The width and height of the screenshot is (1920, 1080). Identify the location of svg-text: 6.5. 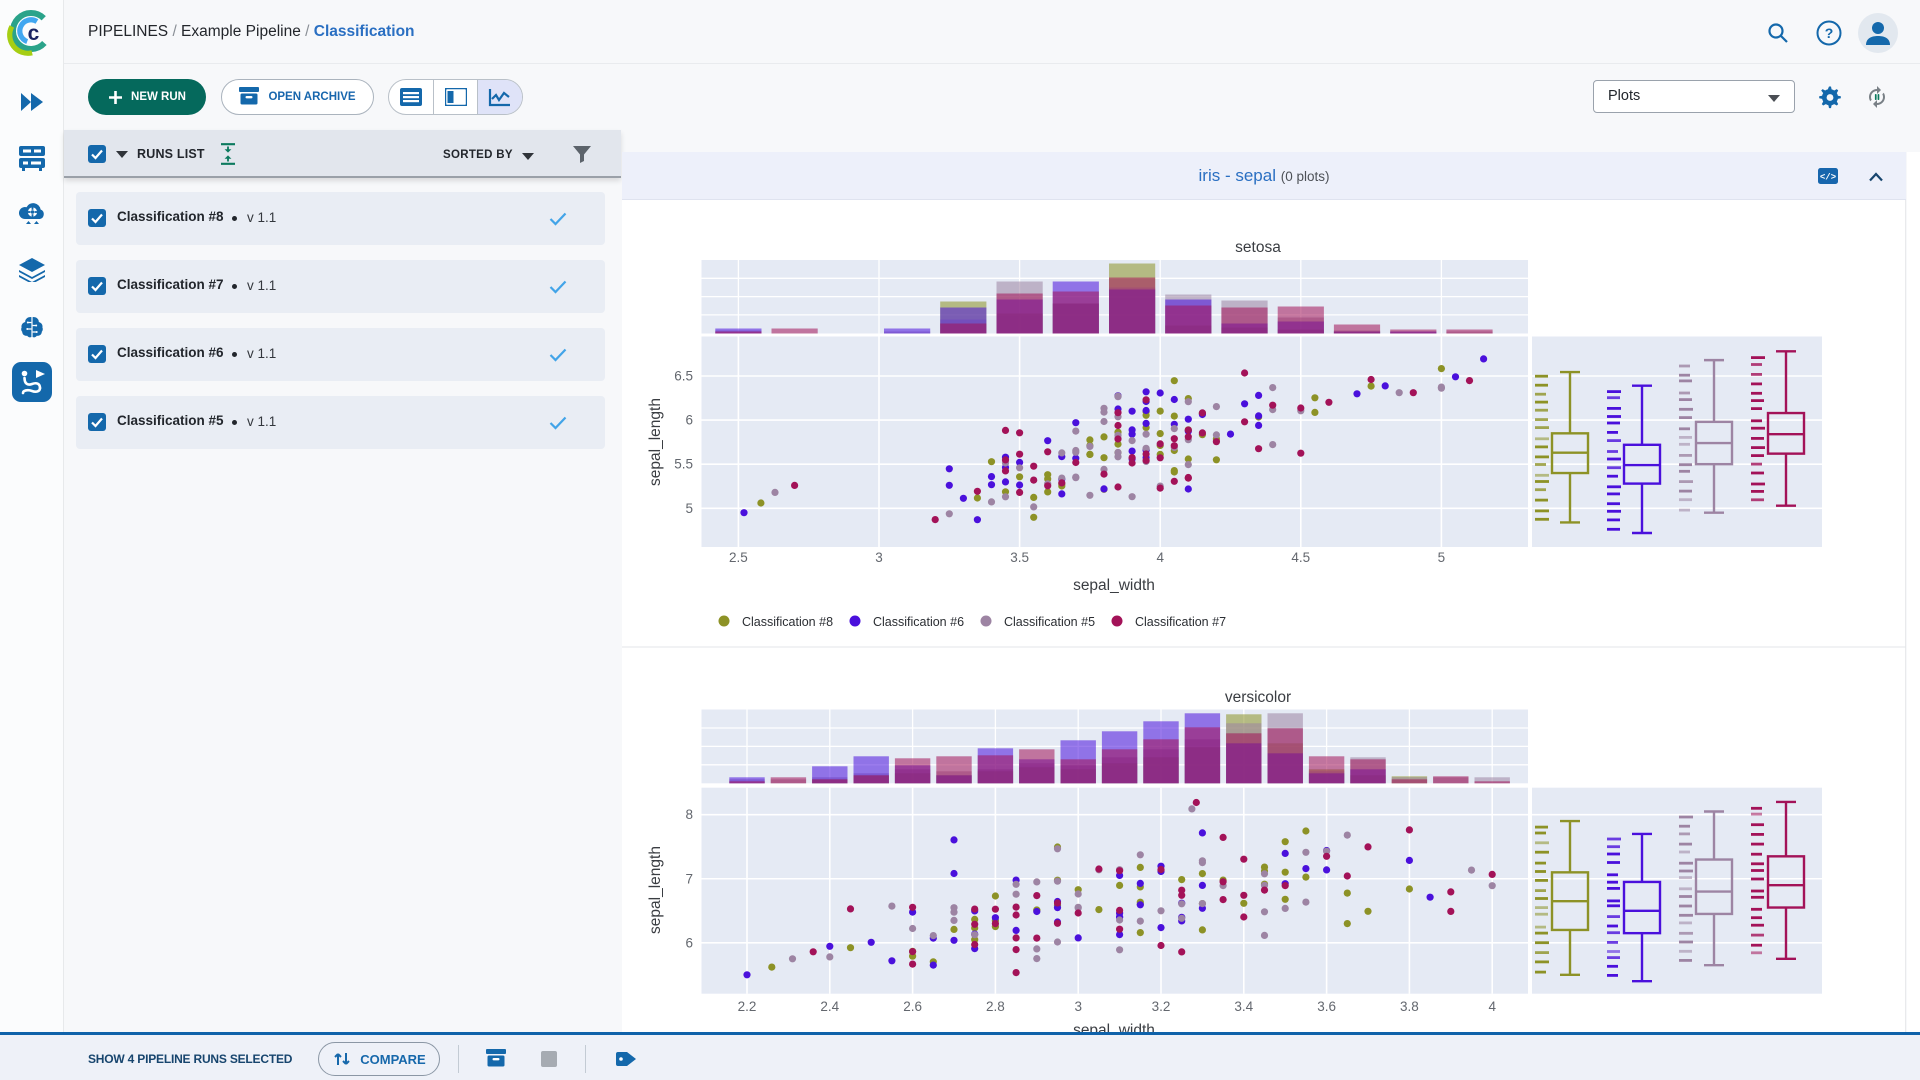
(683, 376).